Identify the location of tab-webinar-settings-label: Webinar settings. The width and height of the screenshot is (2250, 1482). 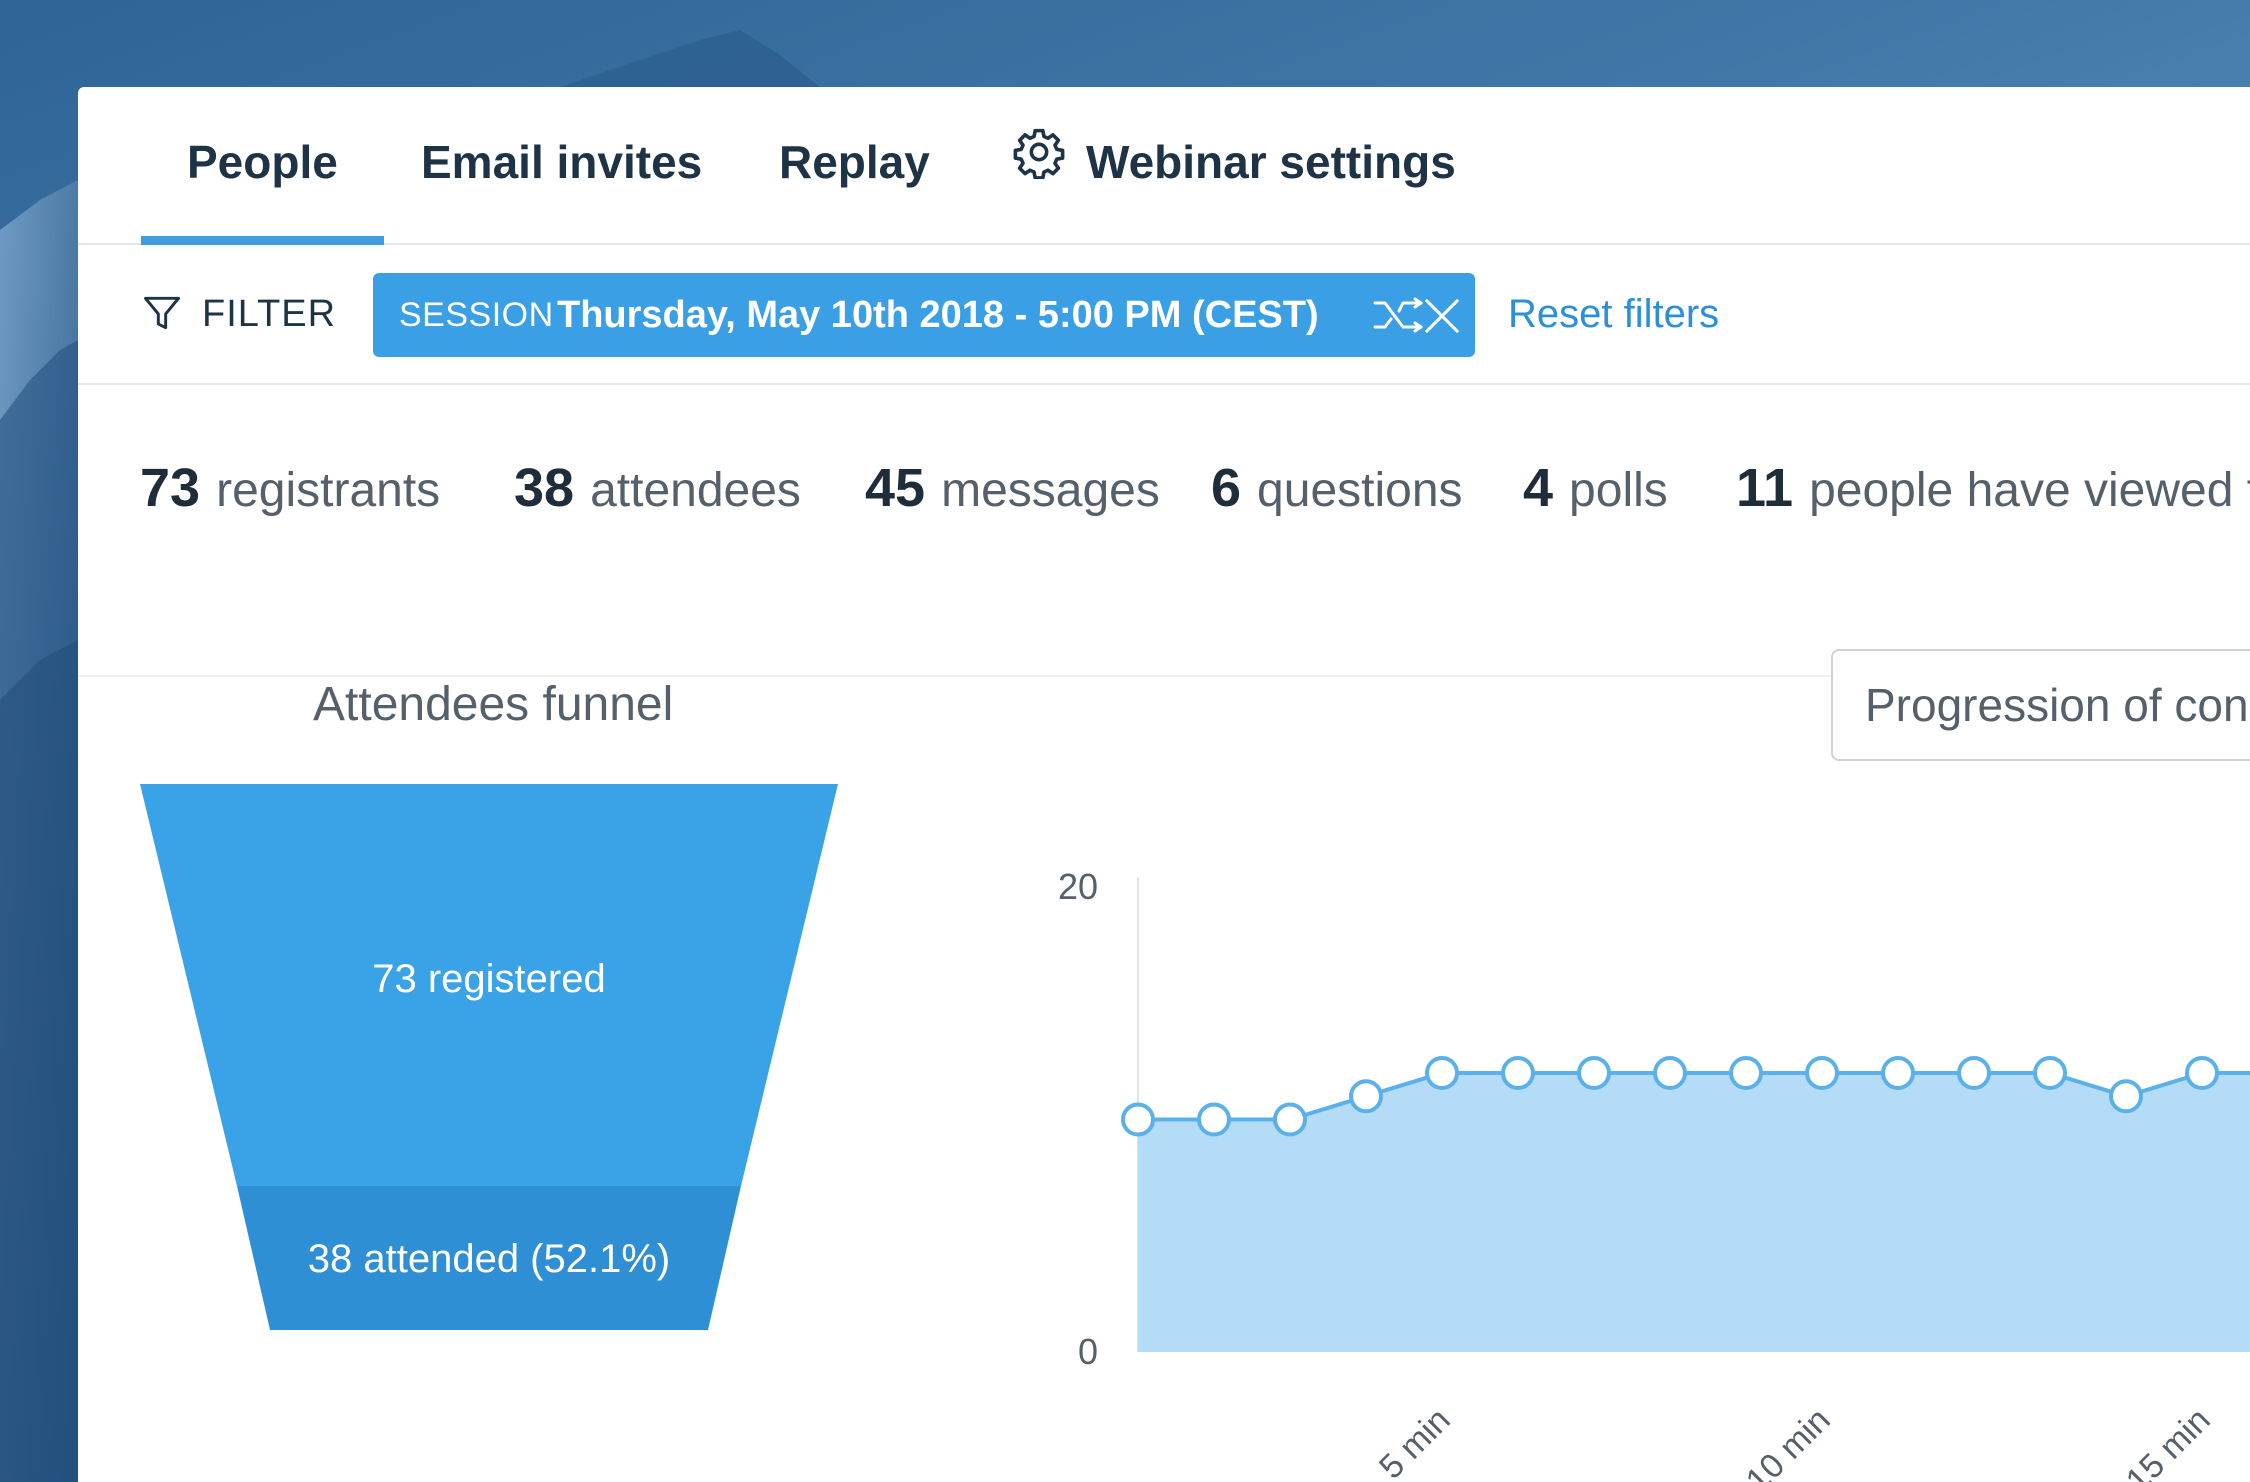
(1271, 162).